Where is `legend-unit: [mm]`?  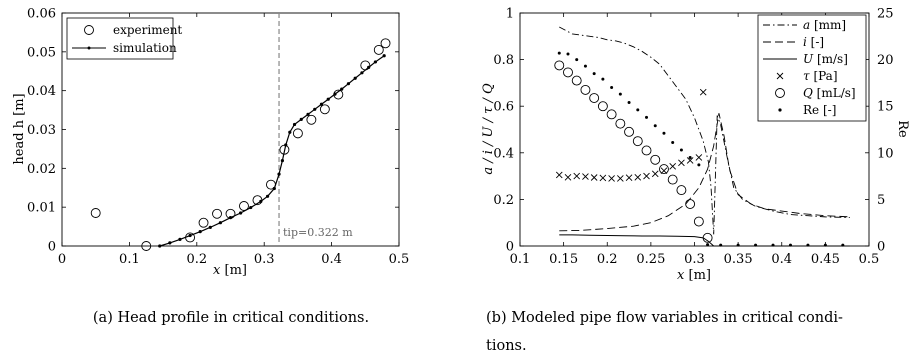
legend-unit: [mm] is located at coordinates (828, 25).